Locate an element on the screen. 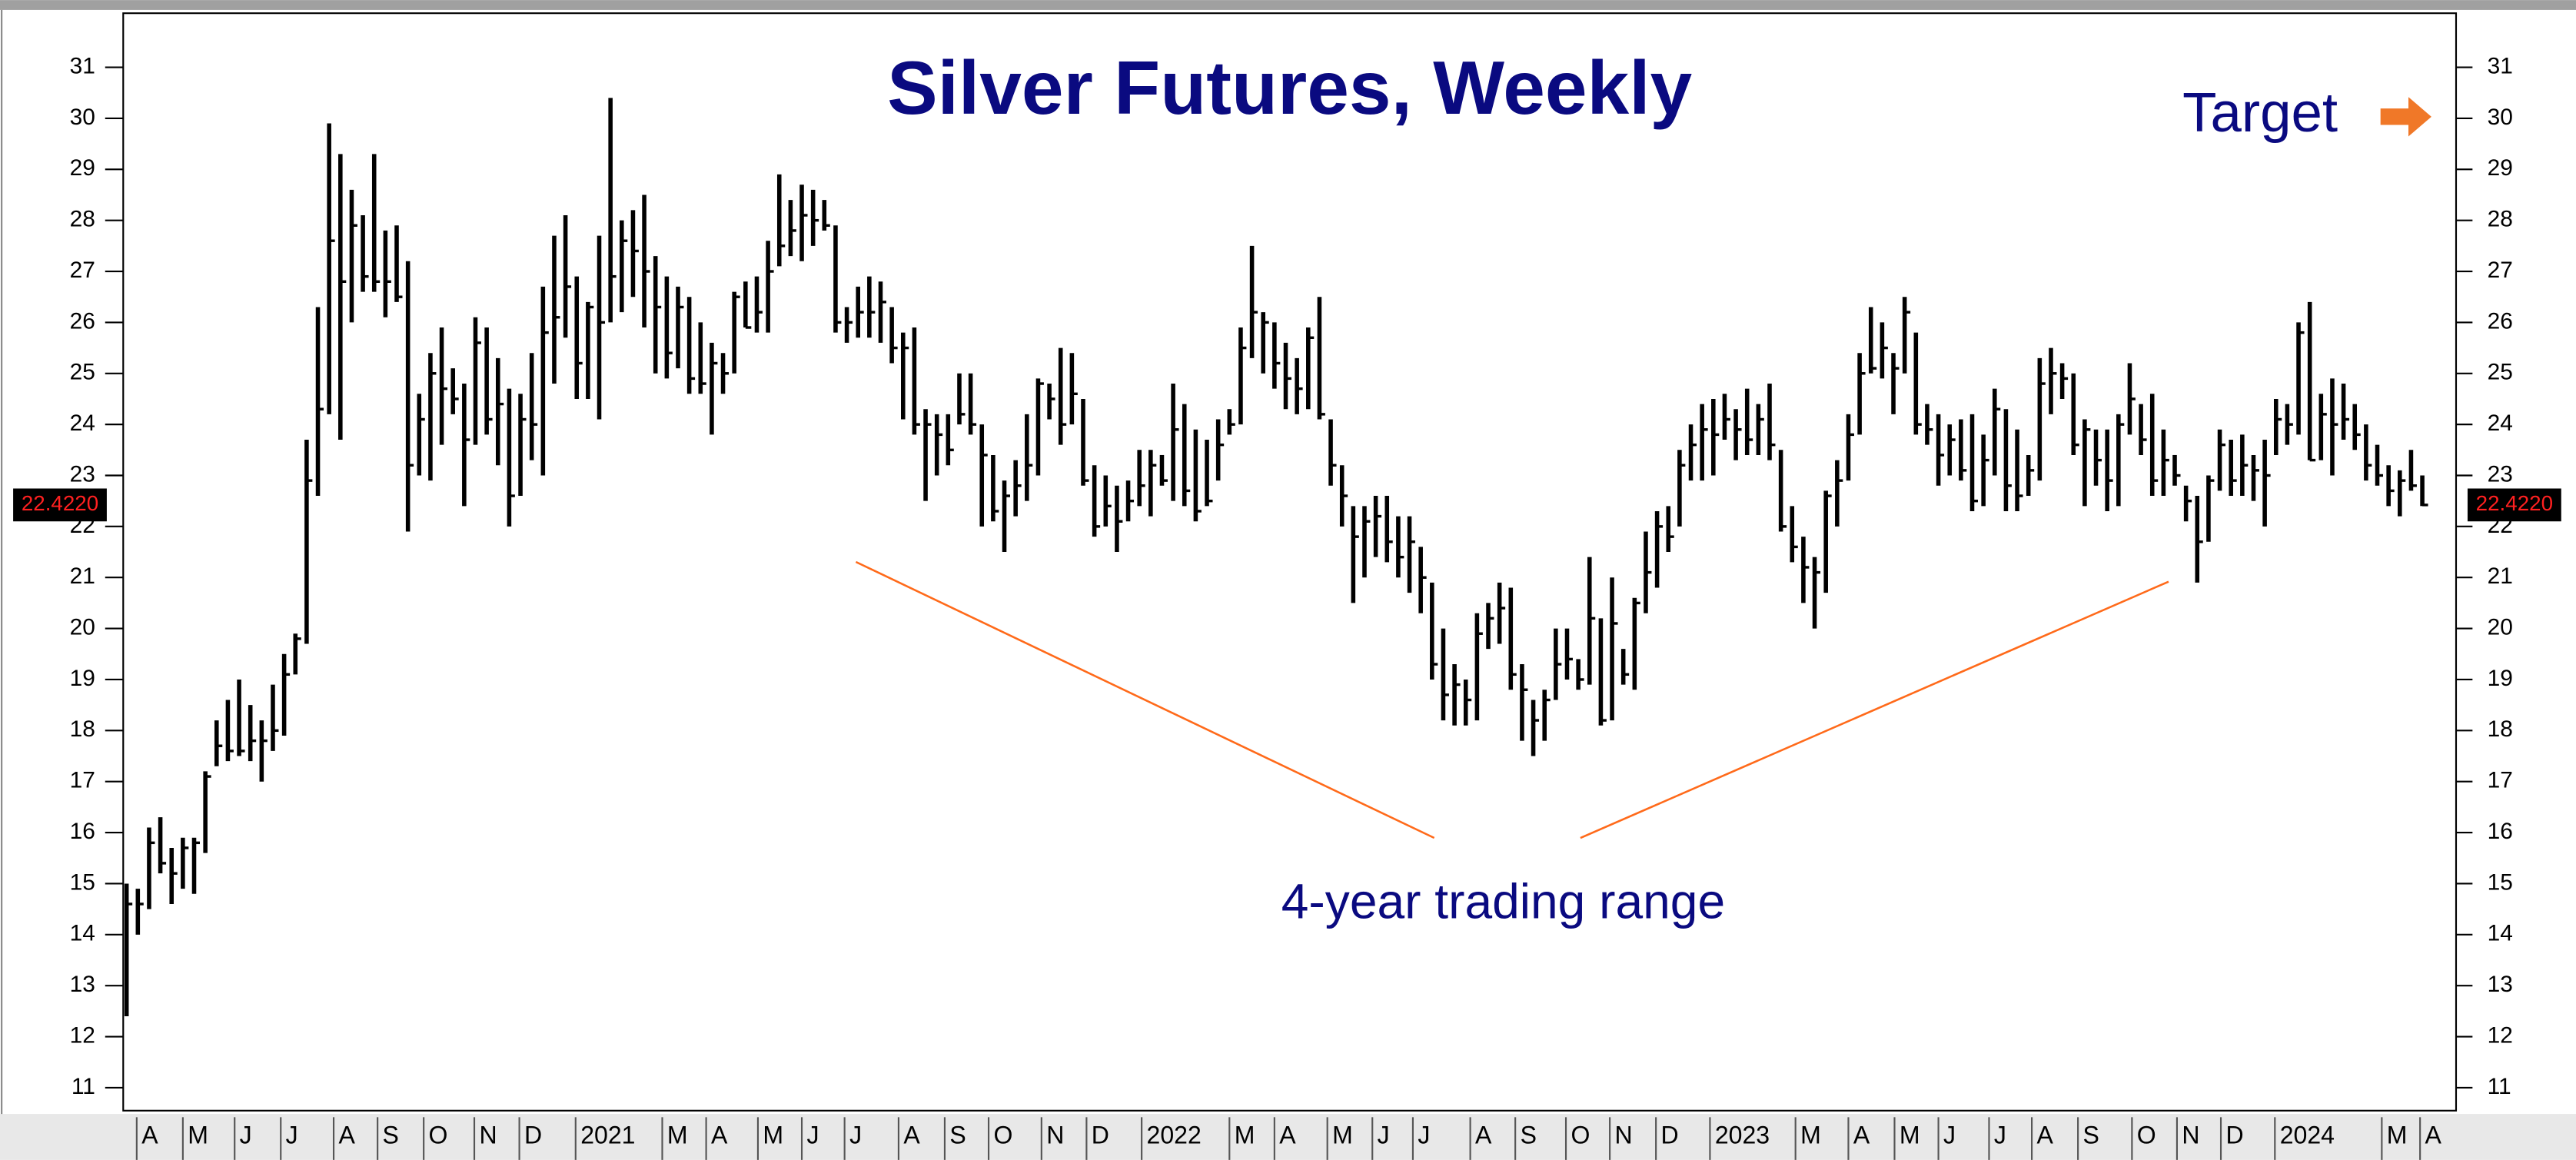  chart-title: Silver Futures, Weekly is located at coordinates (1289, 88).